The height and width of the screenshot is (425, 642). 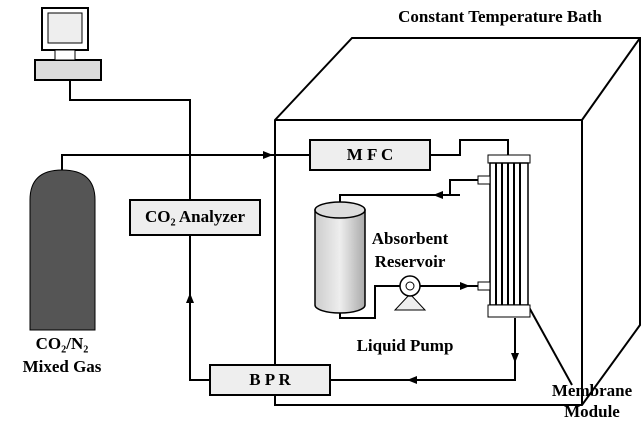 I want to click on pump-in-line, so click(x=369, y=302).